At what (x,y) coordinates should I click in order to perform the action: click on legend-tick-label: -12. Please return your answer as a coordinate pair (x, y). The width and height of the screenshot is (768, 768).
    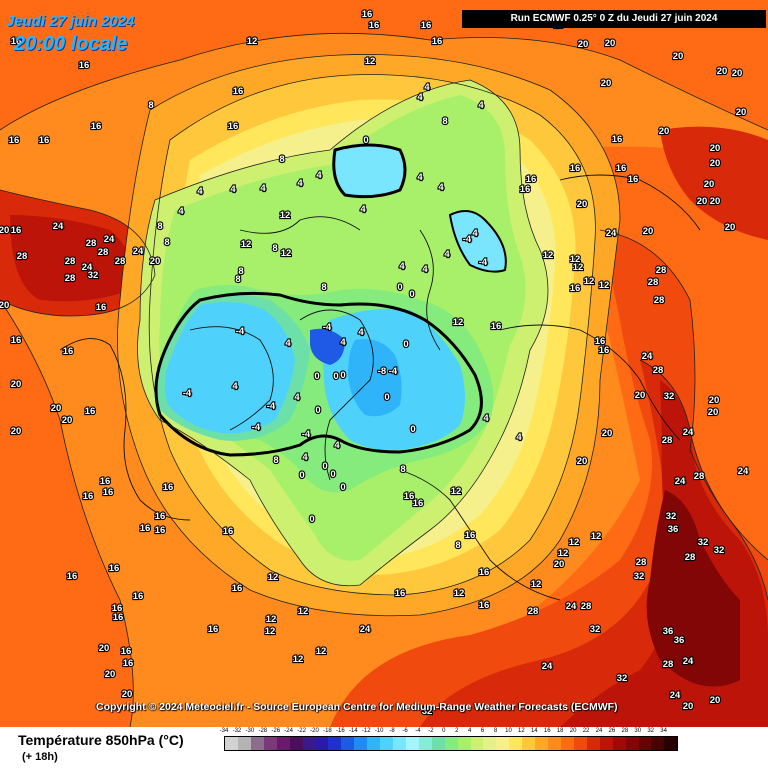
    Looking at the image, I should click on (366, 731).